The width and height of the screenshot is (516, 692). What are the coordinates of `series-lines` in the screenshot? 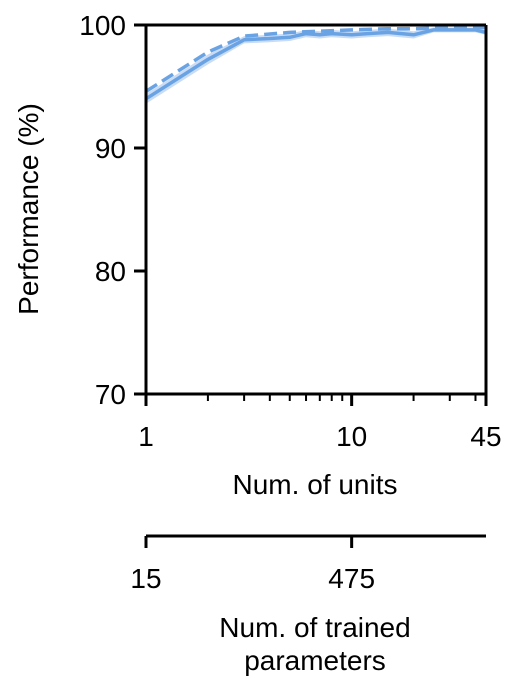 It's located at (316, 63).